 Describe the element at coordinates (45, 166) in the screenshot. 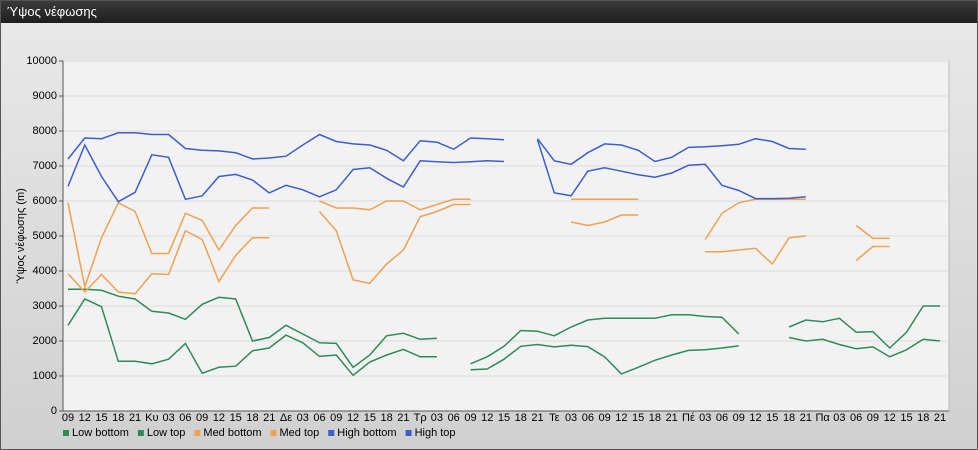

I see `y-tick-label: 7000` at that location.